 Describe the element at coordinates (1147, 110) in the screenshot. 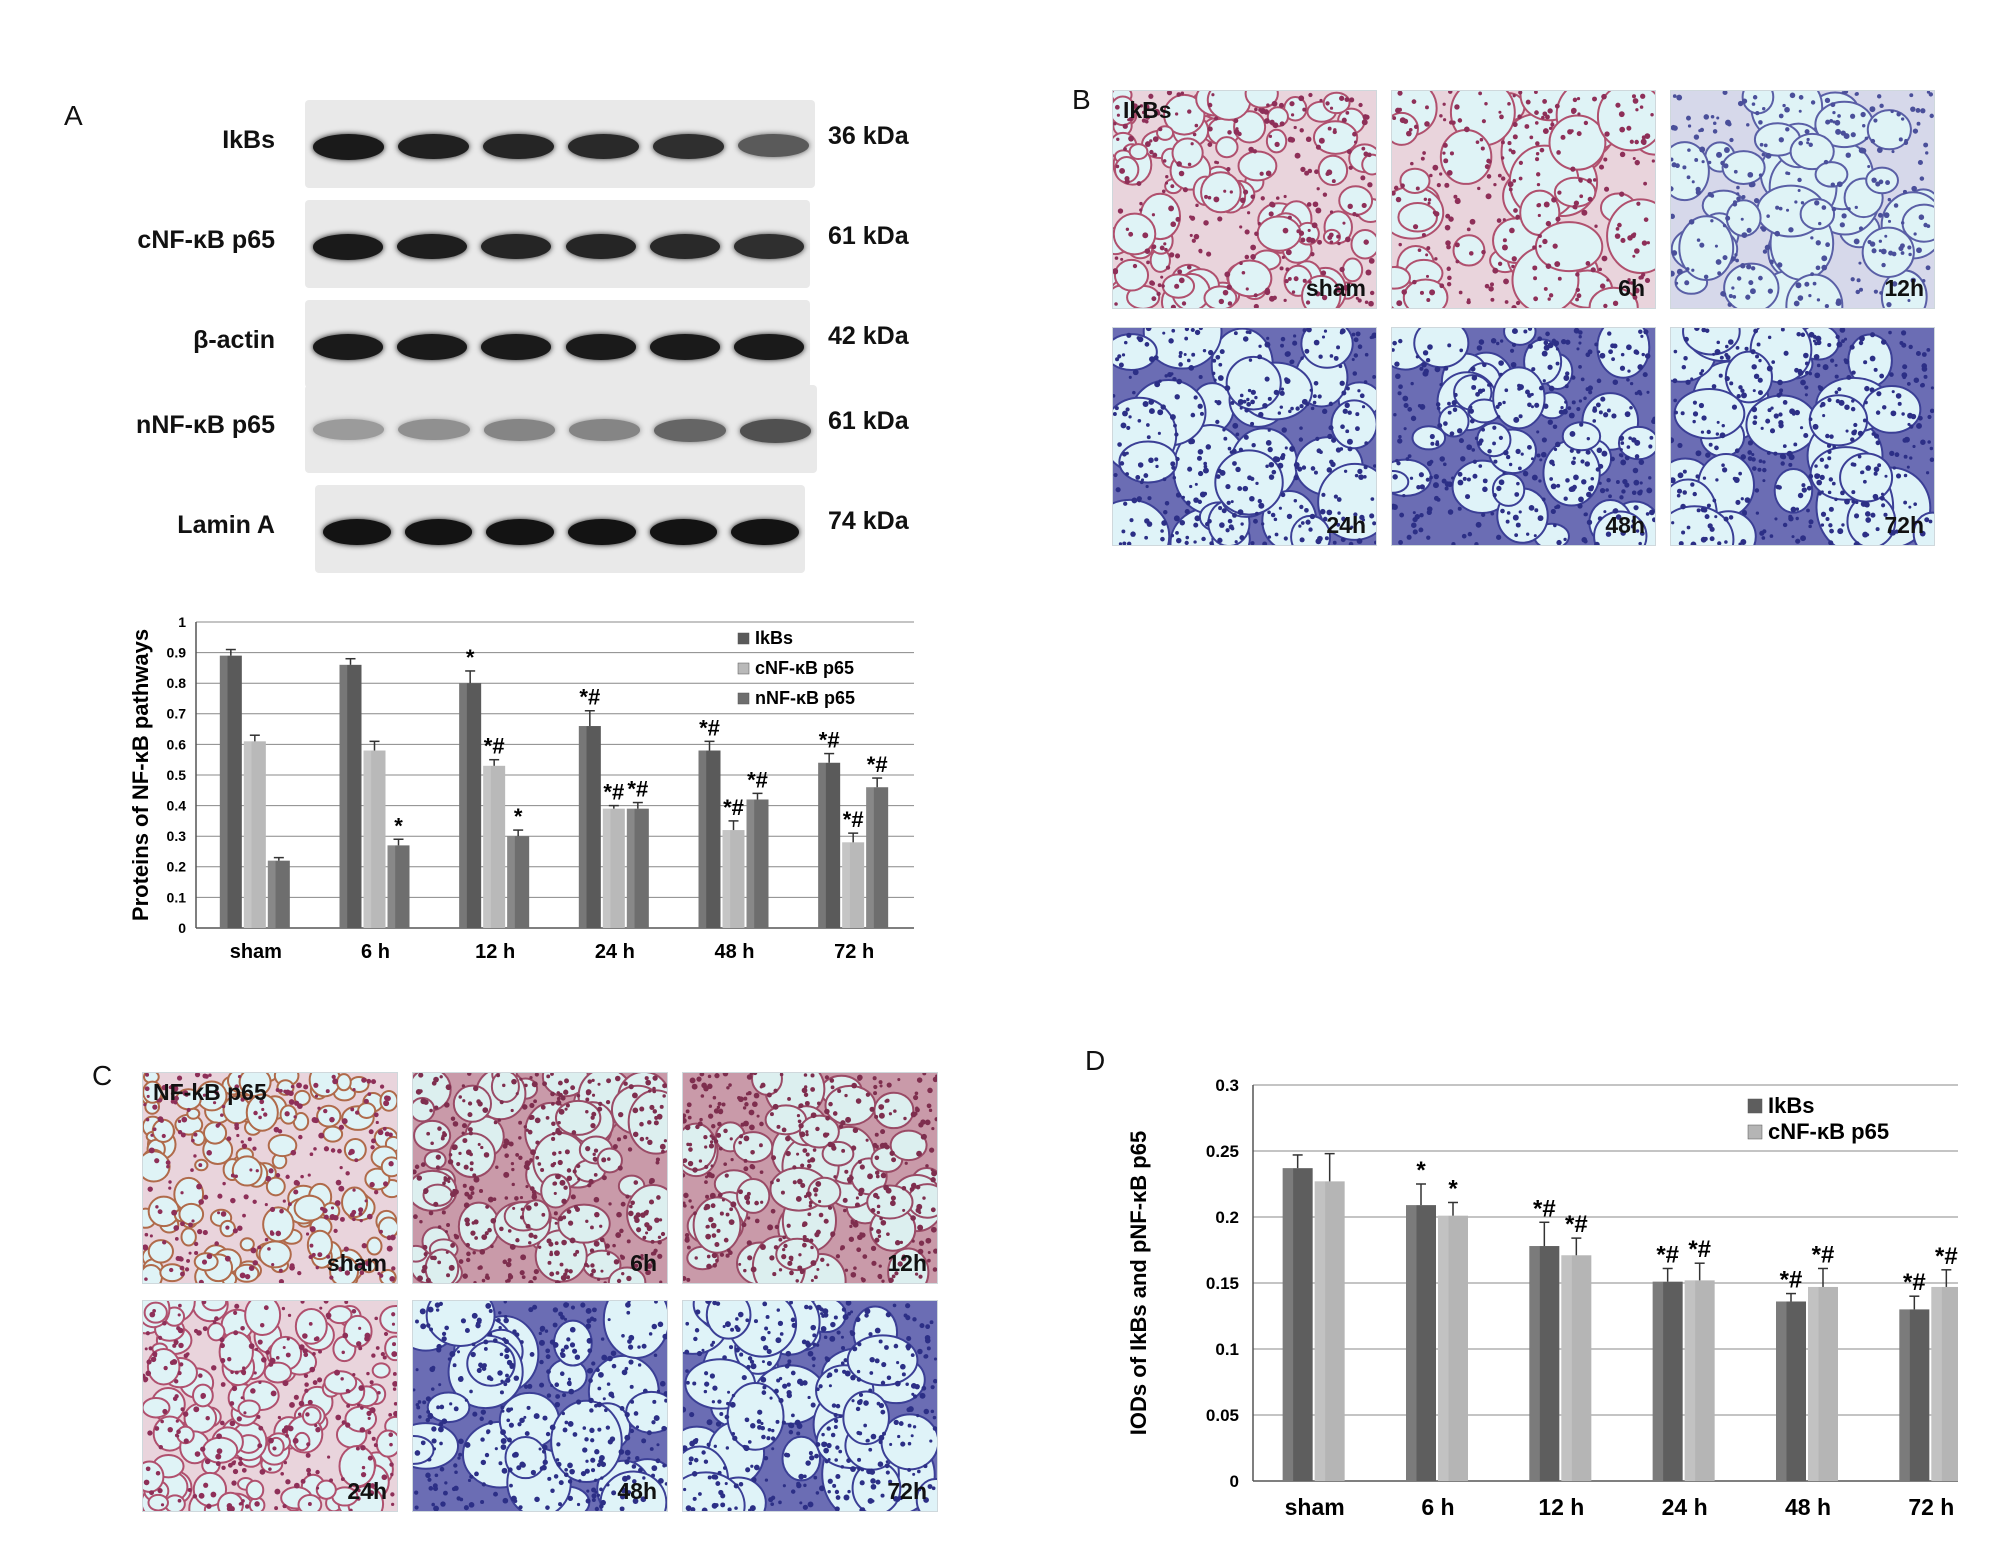

I see `stain-label: IkBs` at that location.